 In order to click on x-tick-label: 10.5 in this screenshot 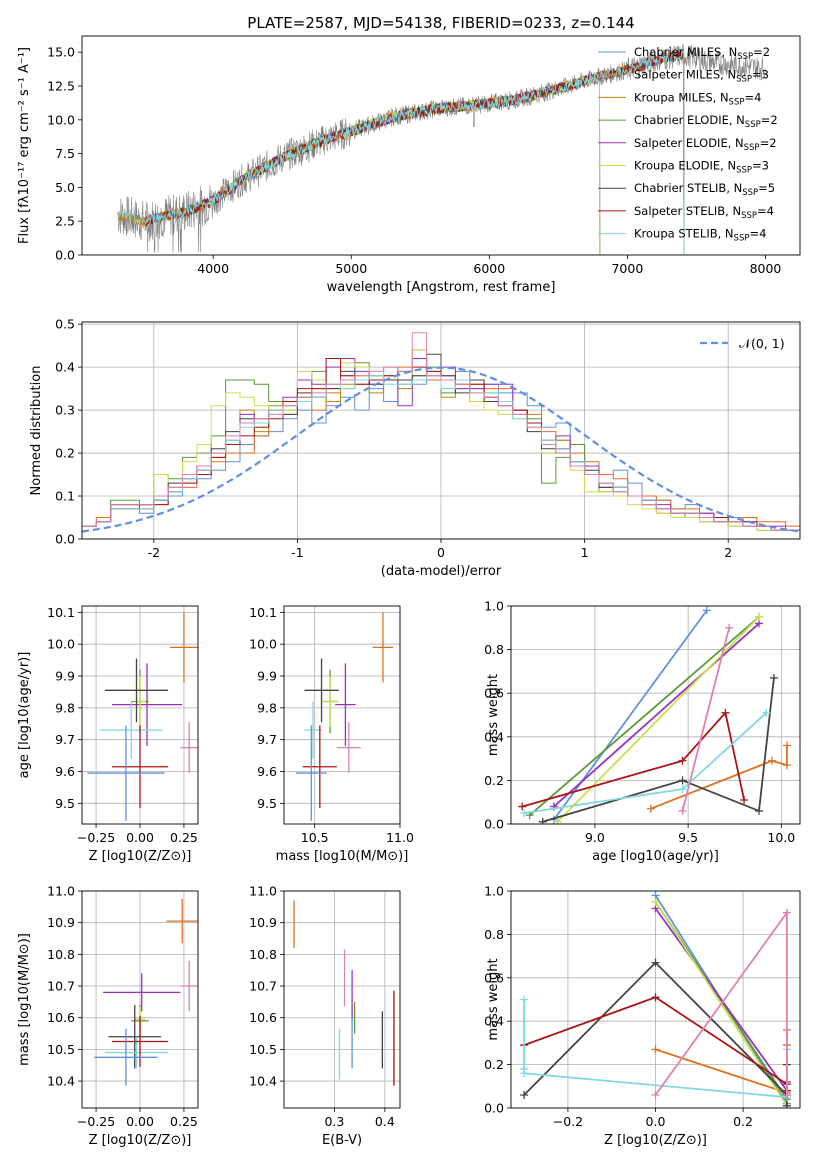, I will do `click(315, 837)`.